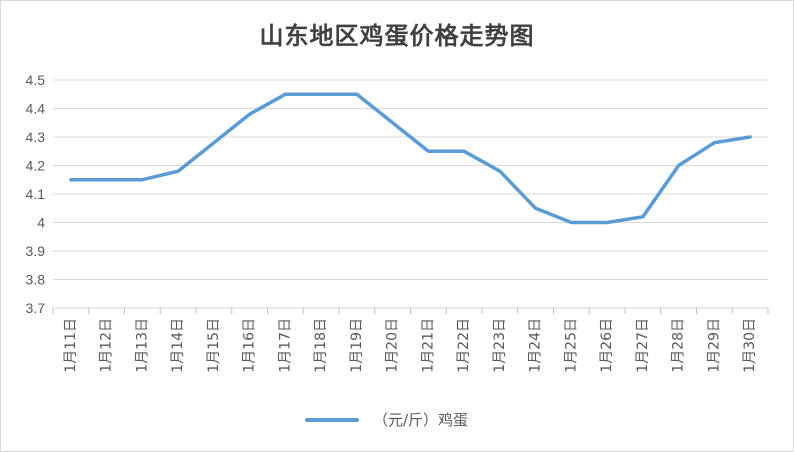 Image resolution: width=794 pixels, height=452 pixels. I want to click on x-tick-label: 1月14日, so click(178, 345).